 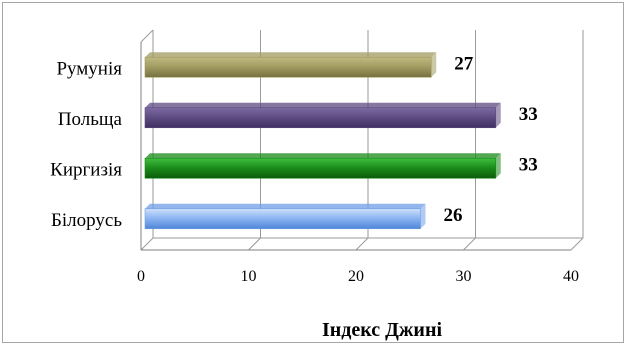 I want to click on x-tick-label: 0, so click(x=141, y=276).